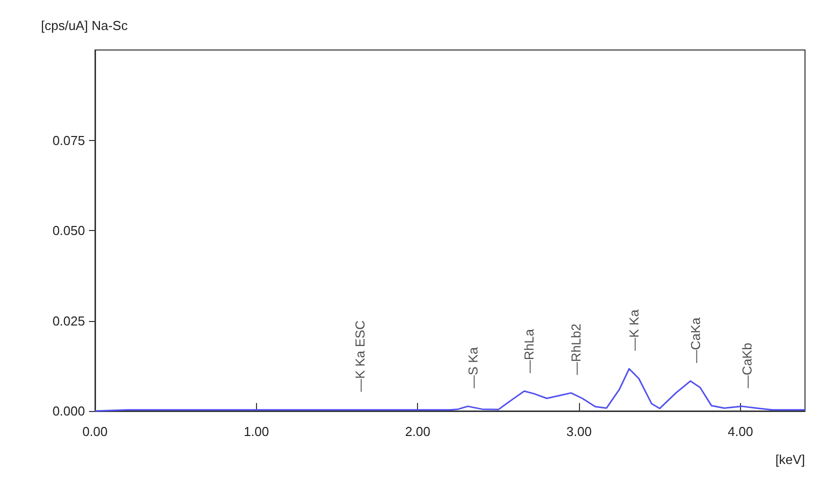 Image resolution: width=816 pixels, height=497 pixels. What do you see at coordinates (68, 320) in the screenshot?
I see `y-tick-label: 0.025` at bounding box center [68, 320].